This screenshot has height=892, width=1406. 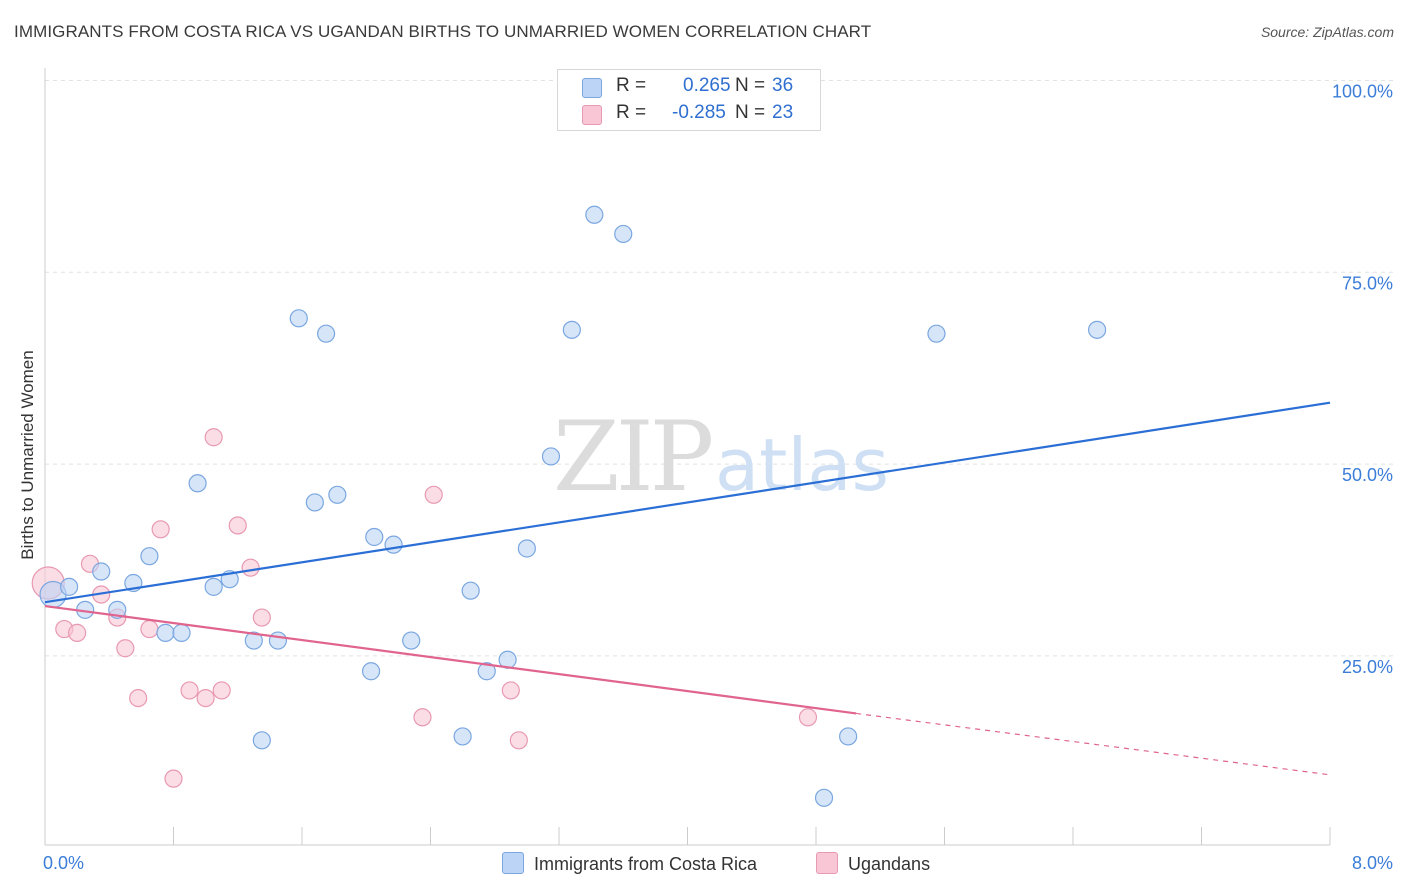 I want to click on bottom-legend-costa-rica: Immigrants from Costa Rica, so click(x=629, y=863).